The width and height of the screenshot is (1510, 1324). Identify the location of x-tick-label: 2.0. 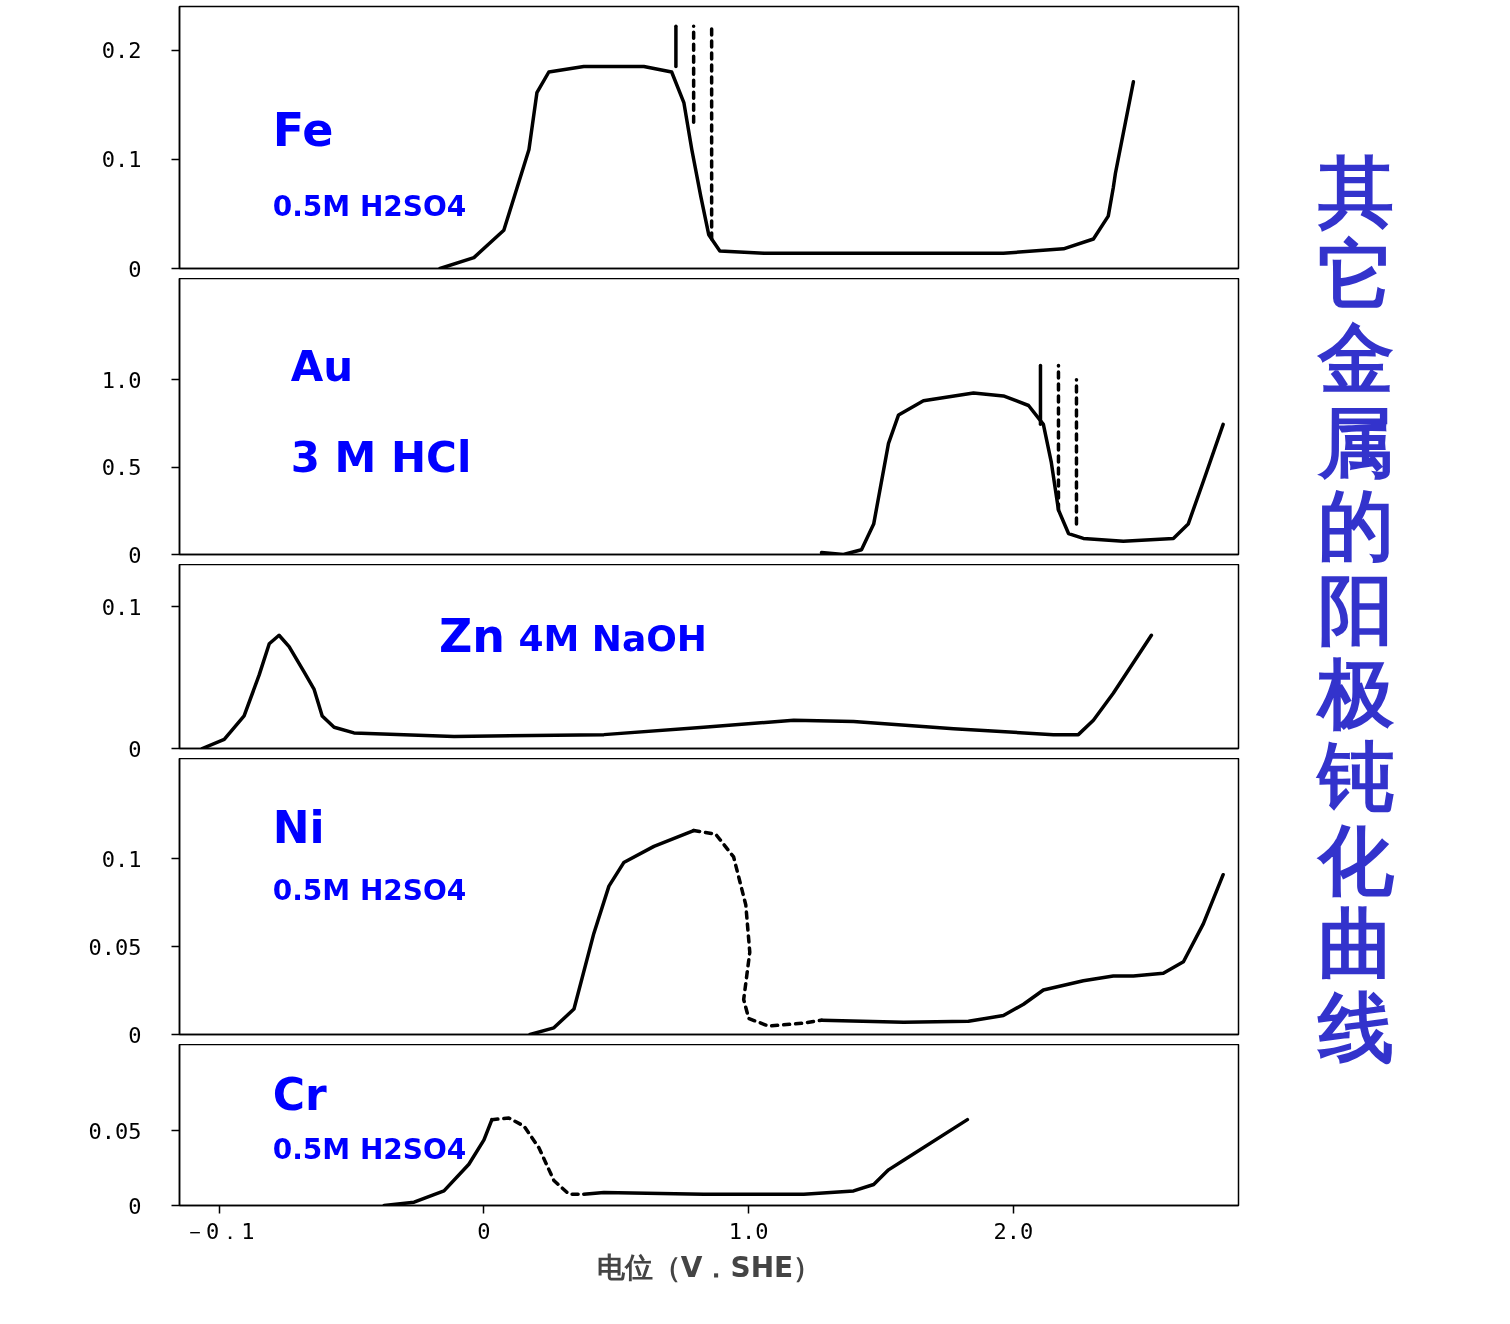
(1013, 1231).